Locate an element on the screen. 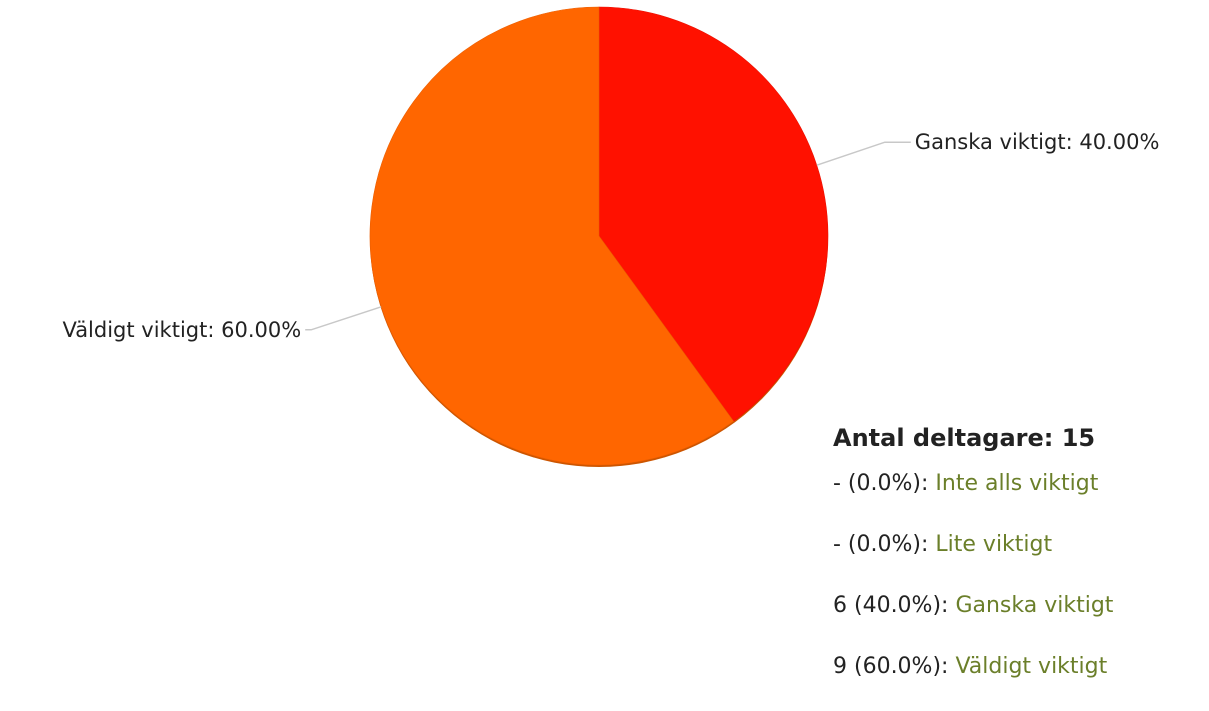  row-answer: Inte alls viktigt is located at coordinates (1017, 483).